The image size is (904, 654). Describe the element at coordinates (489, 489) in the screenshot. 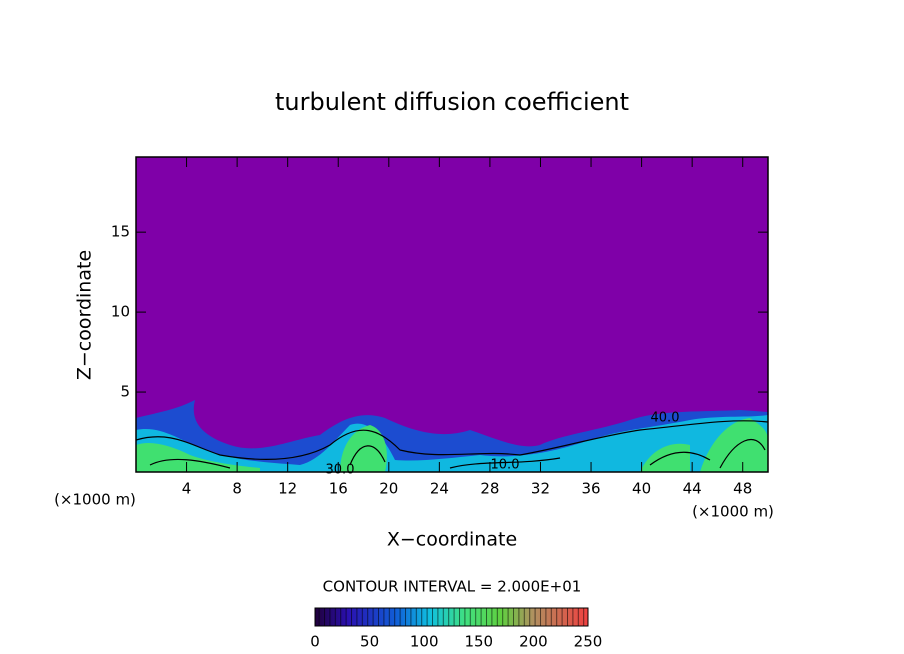

I see `x-tick-label: 28` at that location.